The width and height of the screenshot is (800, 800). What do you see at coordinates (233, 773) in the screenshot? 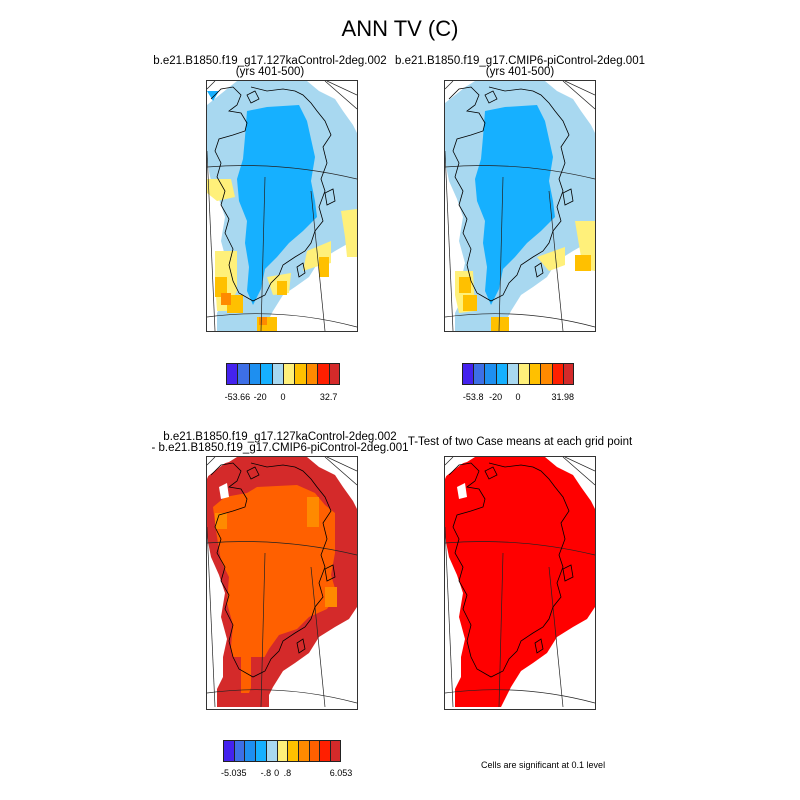
I see `colorbar-difference-tick-label: -5.035` at bounding box center [233, 773].